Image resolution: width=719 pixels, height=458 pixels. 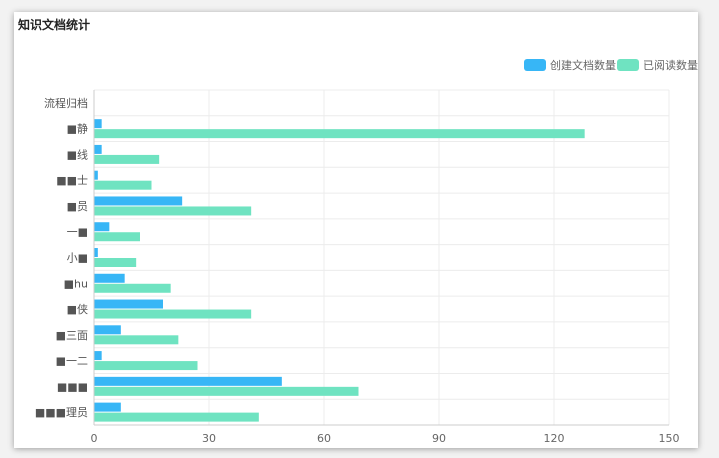 I want to click on x-tick-label: 150, so click(x=669, y=438).